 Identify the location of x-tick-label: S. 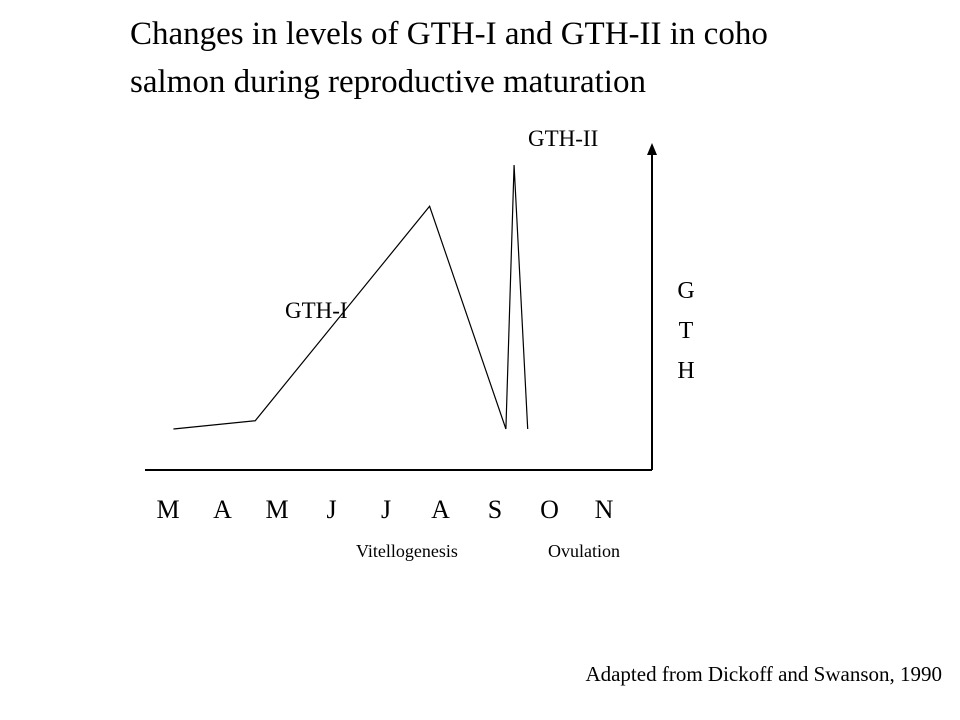
(495, 509).